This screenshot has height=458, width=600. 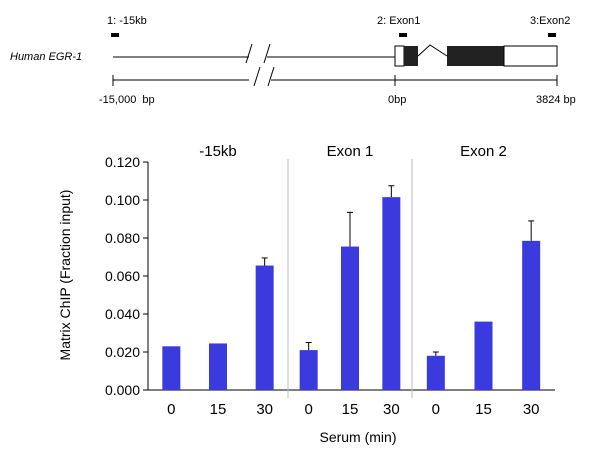 What do you see at coordinates (127, 100) in the screenshot?
I see `scale-label-left: -15,000 bp` at bounding box center [127, 100].